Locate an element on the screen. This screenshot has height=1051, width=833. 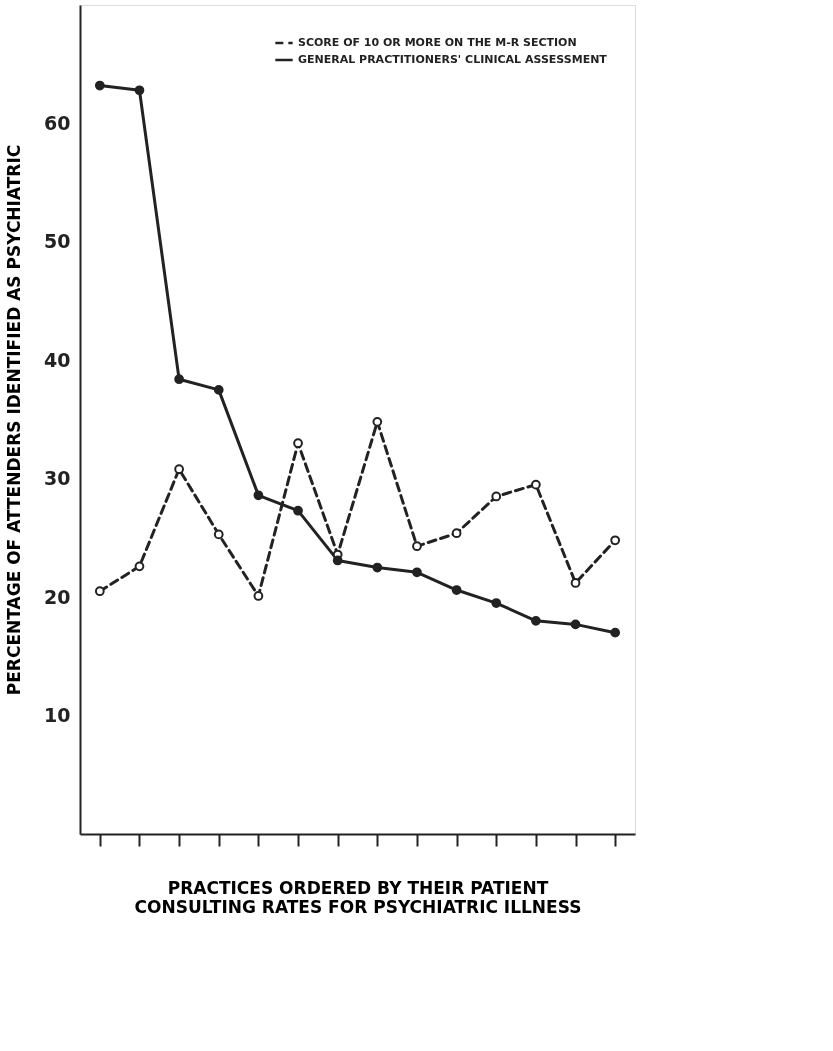
y-axis-title: PERCENTAGE OF ATTENDERS IDENTIFIED AS PSYCHIATRIC is located at coordinates (14, 420).